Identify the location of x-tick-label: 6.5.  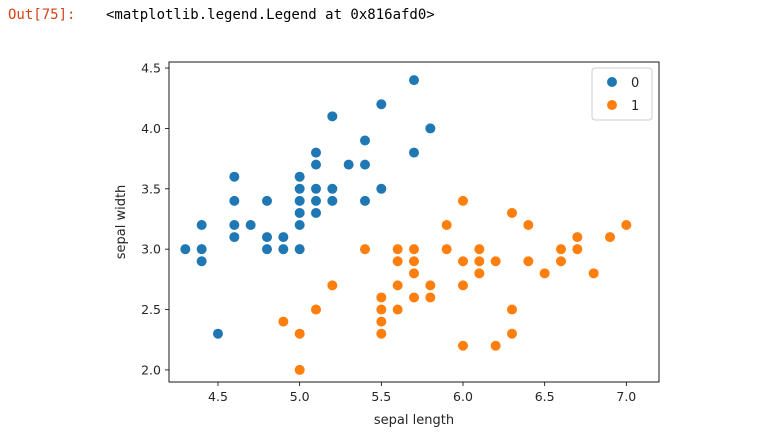
(545, 396).